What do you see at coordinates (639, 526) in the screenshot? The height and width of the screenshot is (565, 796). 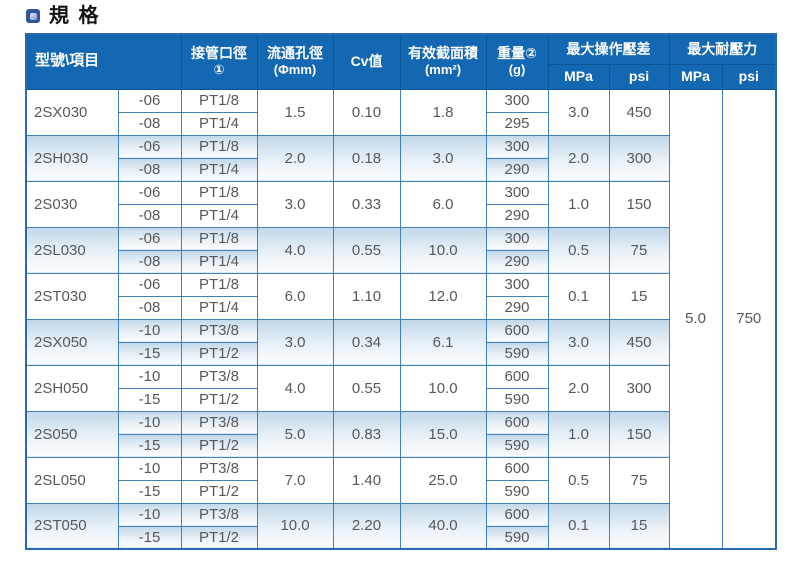 I see `op-diff-psi-cell: 15` at bounding box center [639, 526].